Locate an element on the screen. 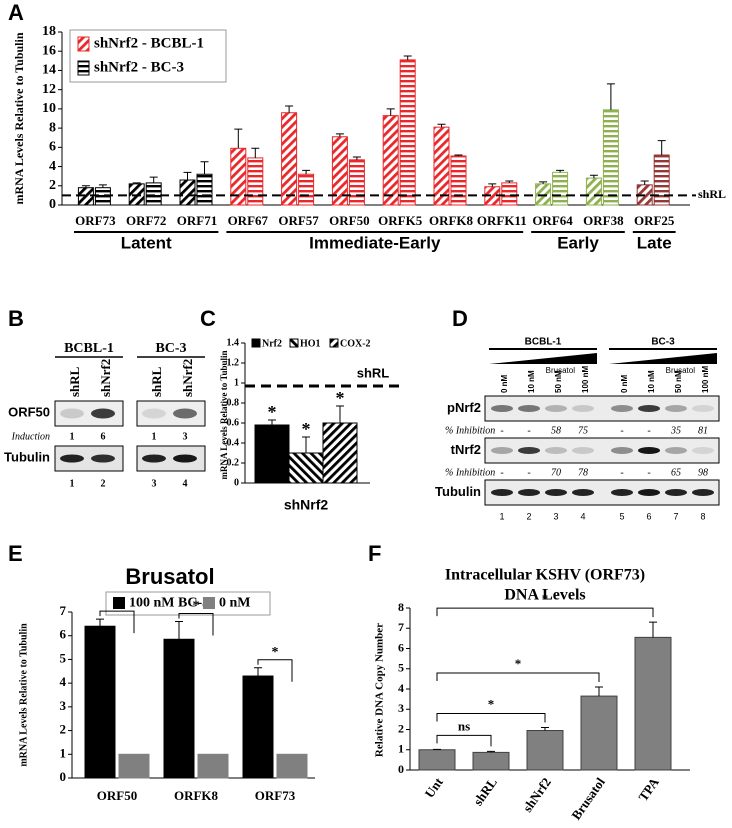 The image size is (732, 828). panel-letter: C is located at coordinates (208, 318).